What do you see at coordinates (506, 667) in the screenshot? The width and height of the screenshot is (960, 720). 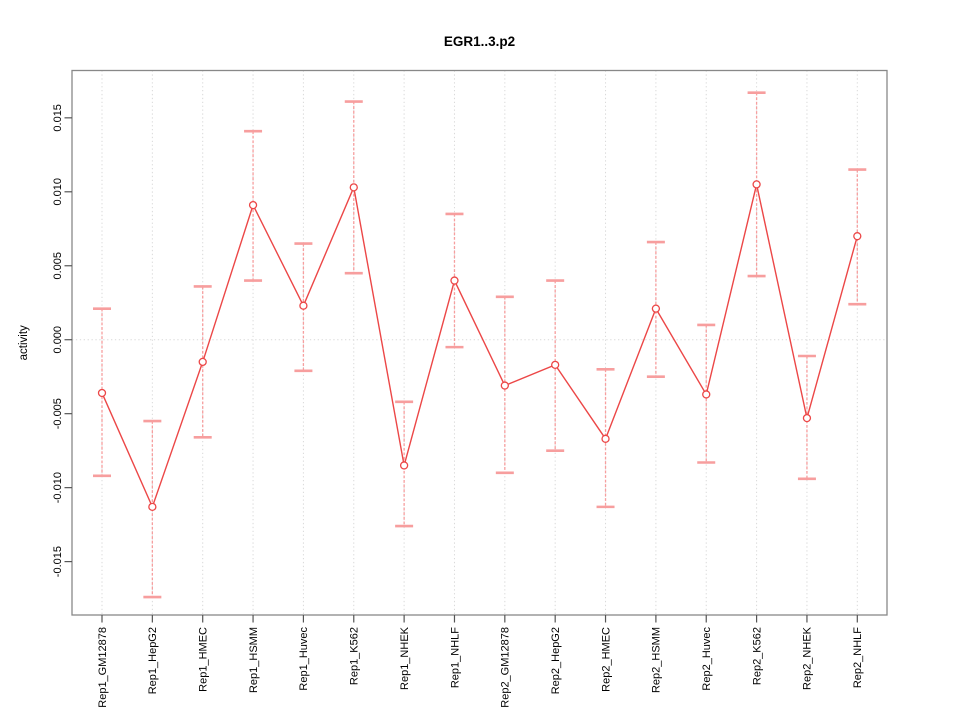 I see `x-tick-label: Rep2_GM12878` at bounding box center [506, 667].